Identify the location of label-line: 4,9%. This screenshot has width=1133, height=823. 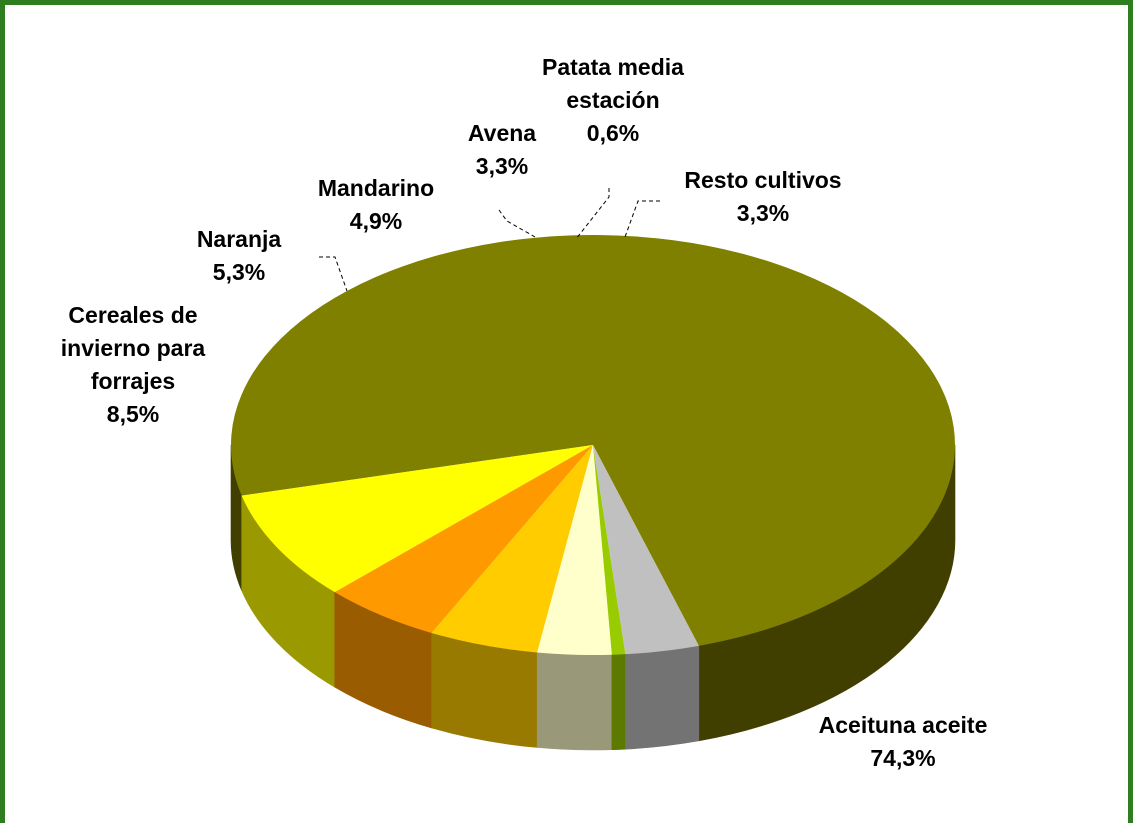
(376, 221).